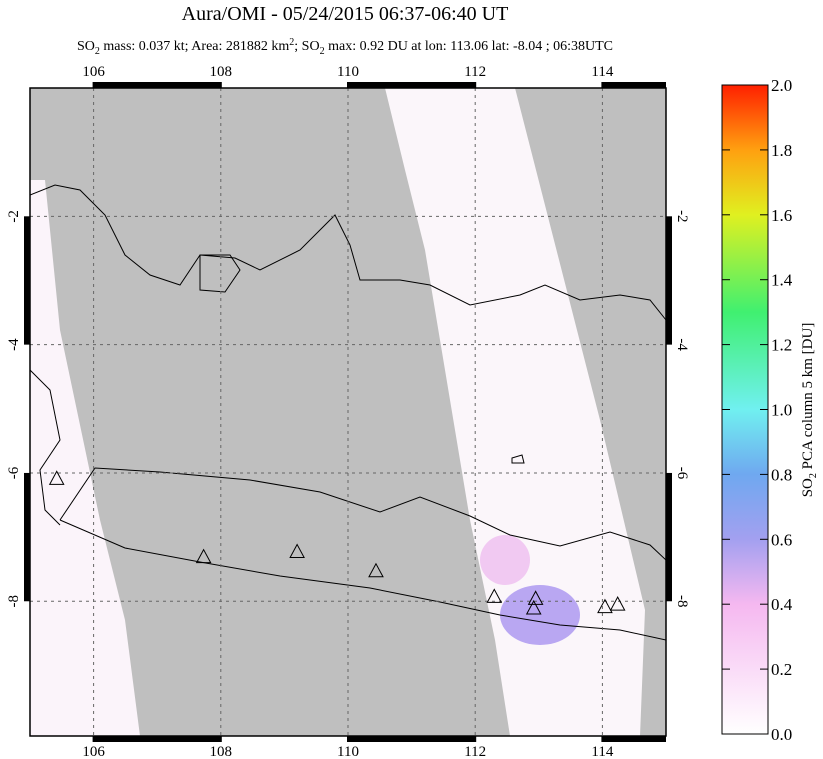  What do you see at coordinates (45, 447) in the screenshot?
I see `coast-sumatra` at bounding box center [45, 447].